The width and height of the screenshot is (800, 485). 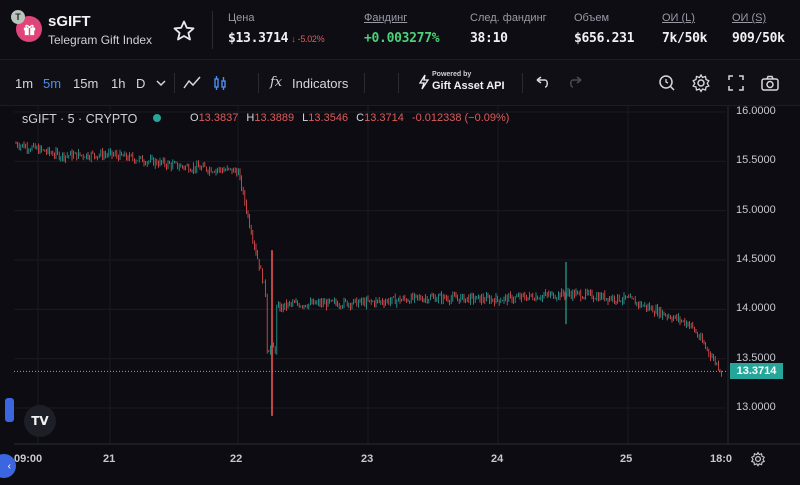 What do you see at coordinates (236, 459) in the screenshot?
I see `time-tick-label: 22` at bounding box center [236, 459].